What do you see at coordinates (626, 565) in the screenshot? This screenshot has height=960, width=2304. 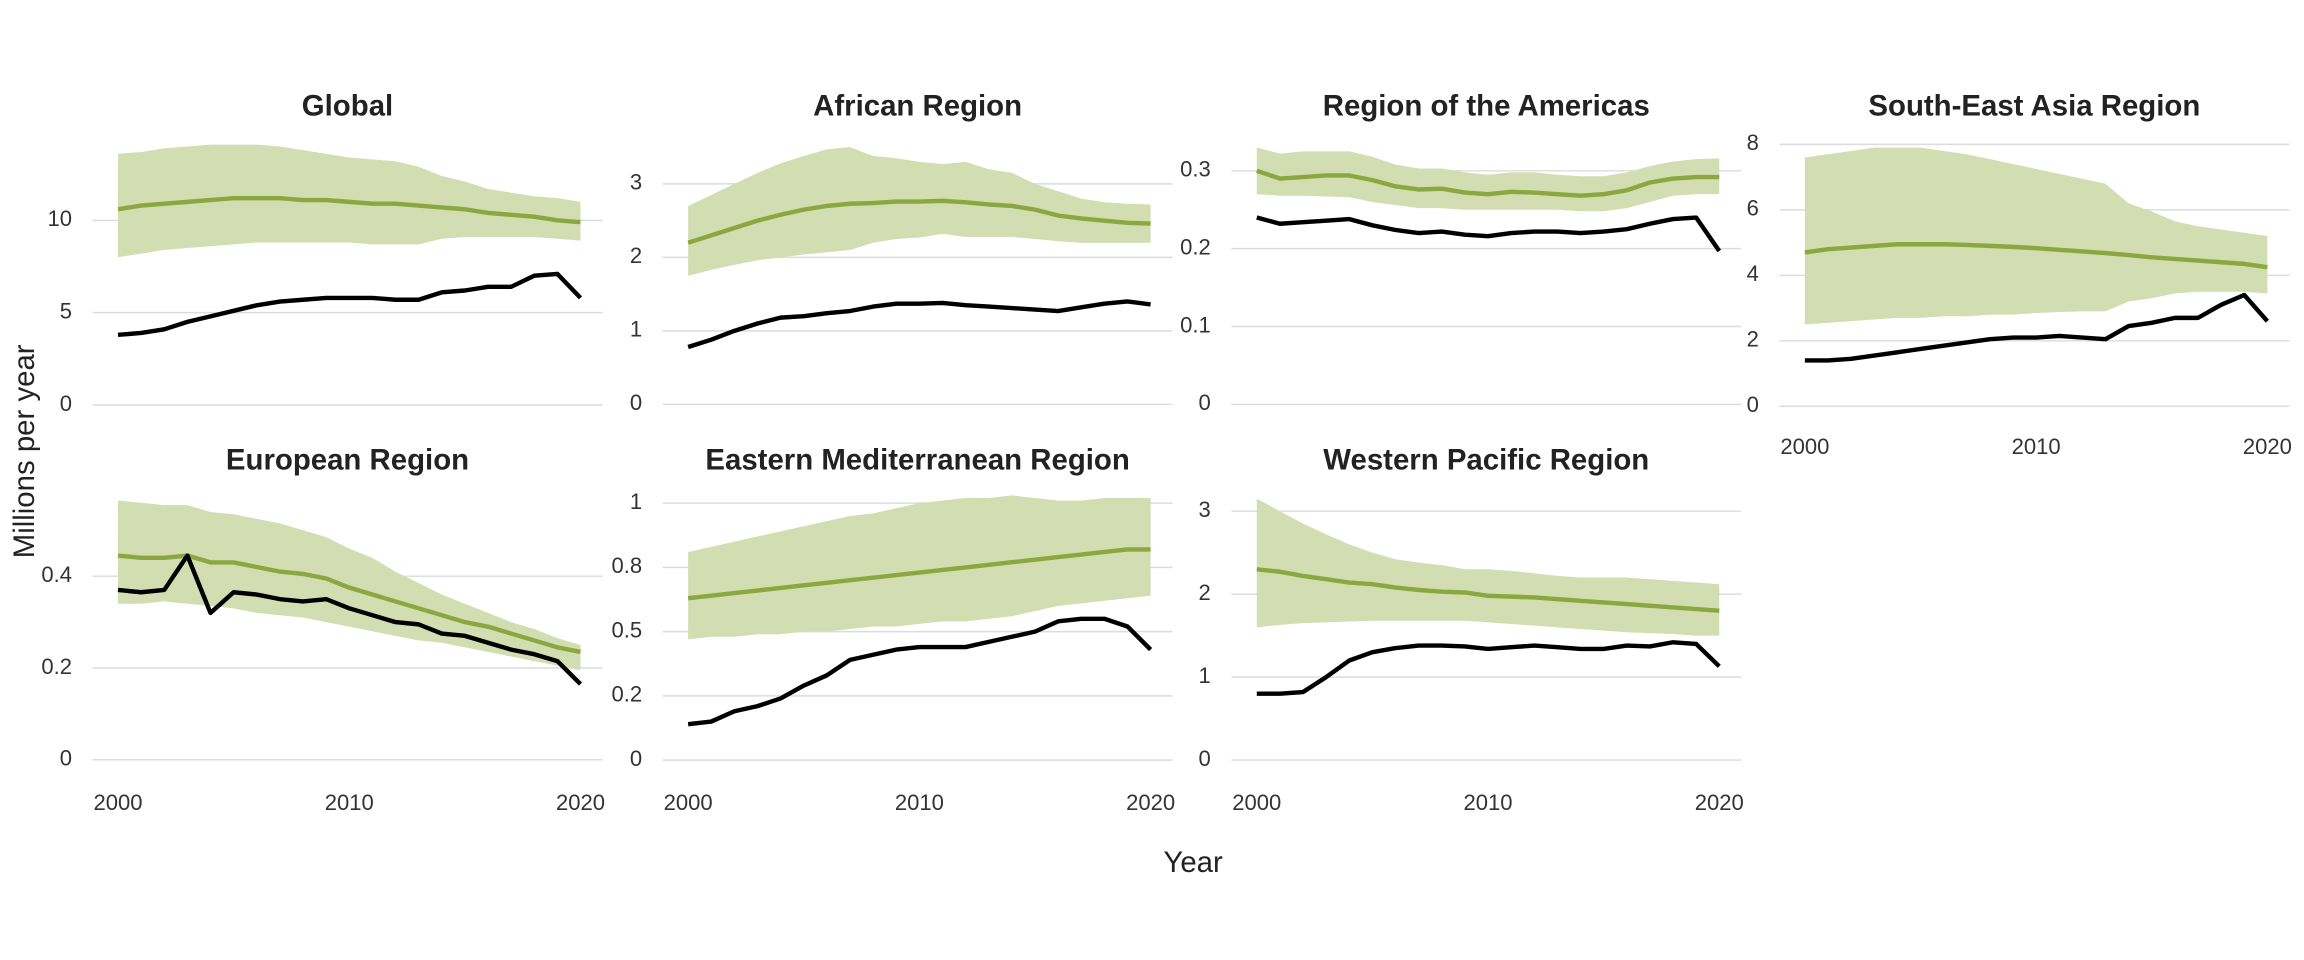 I see `y-tick-label: 0.8` at bounding box center [626, 565].